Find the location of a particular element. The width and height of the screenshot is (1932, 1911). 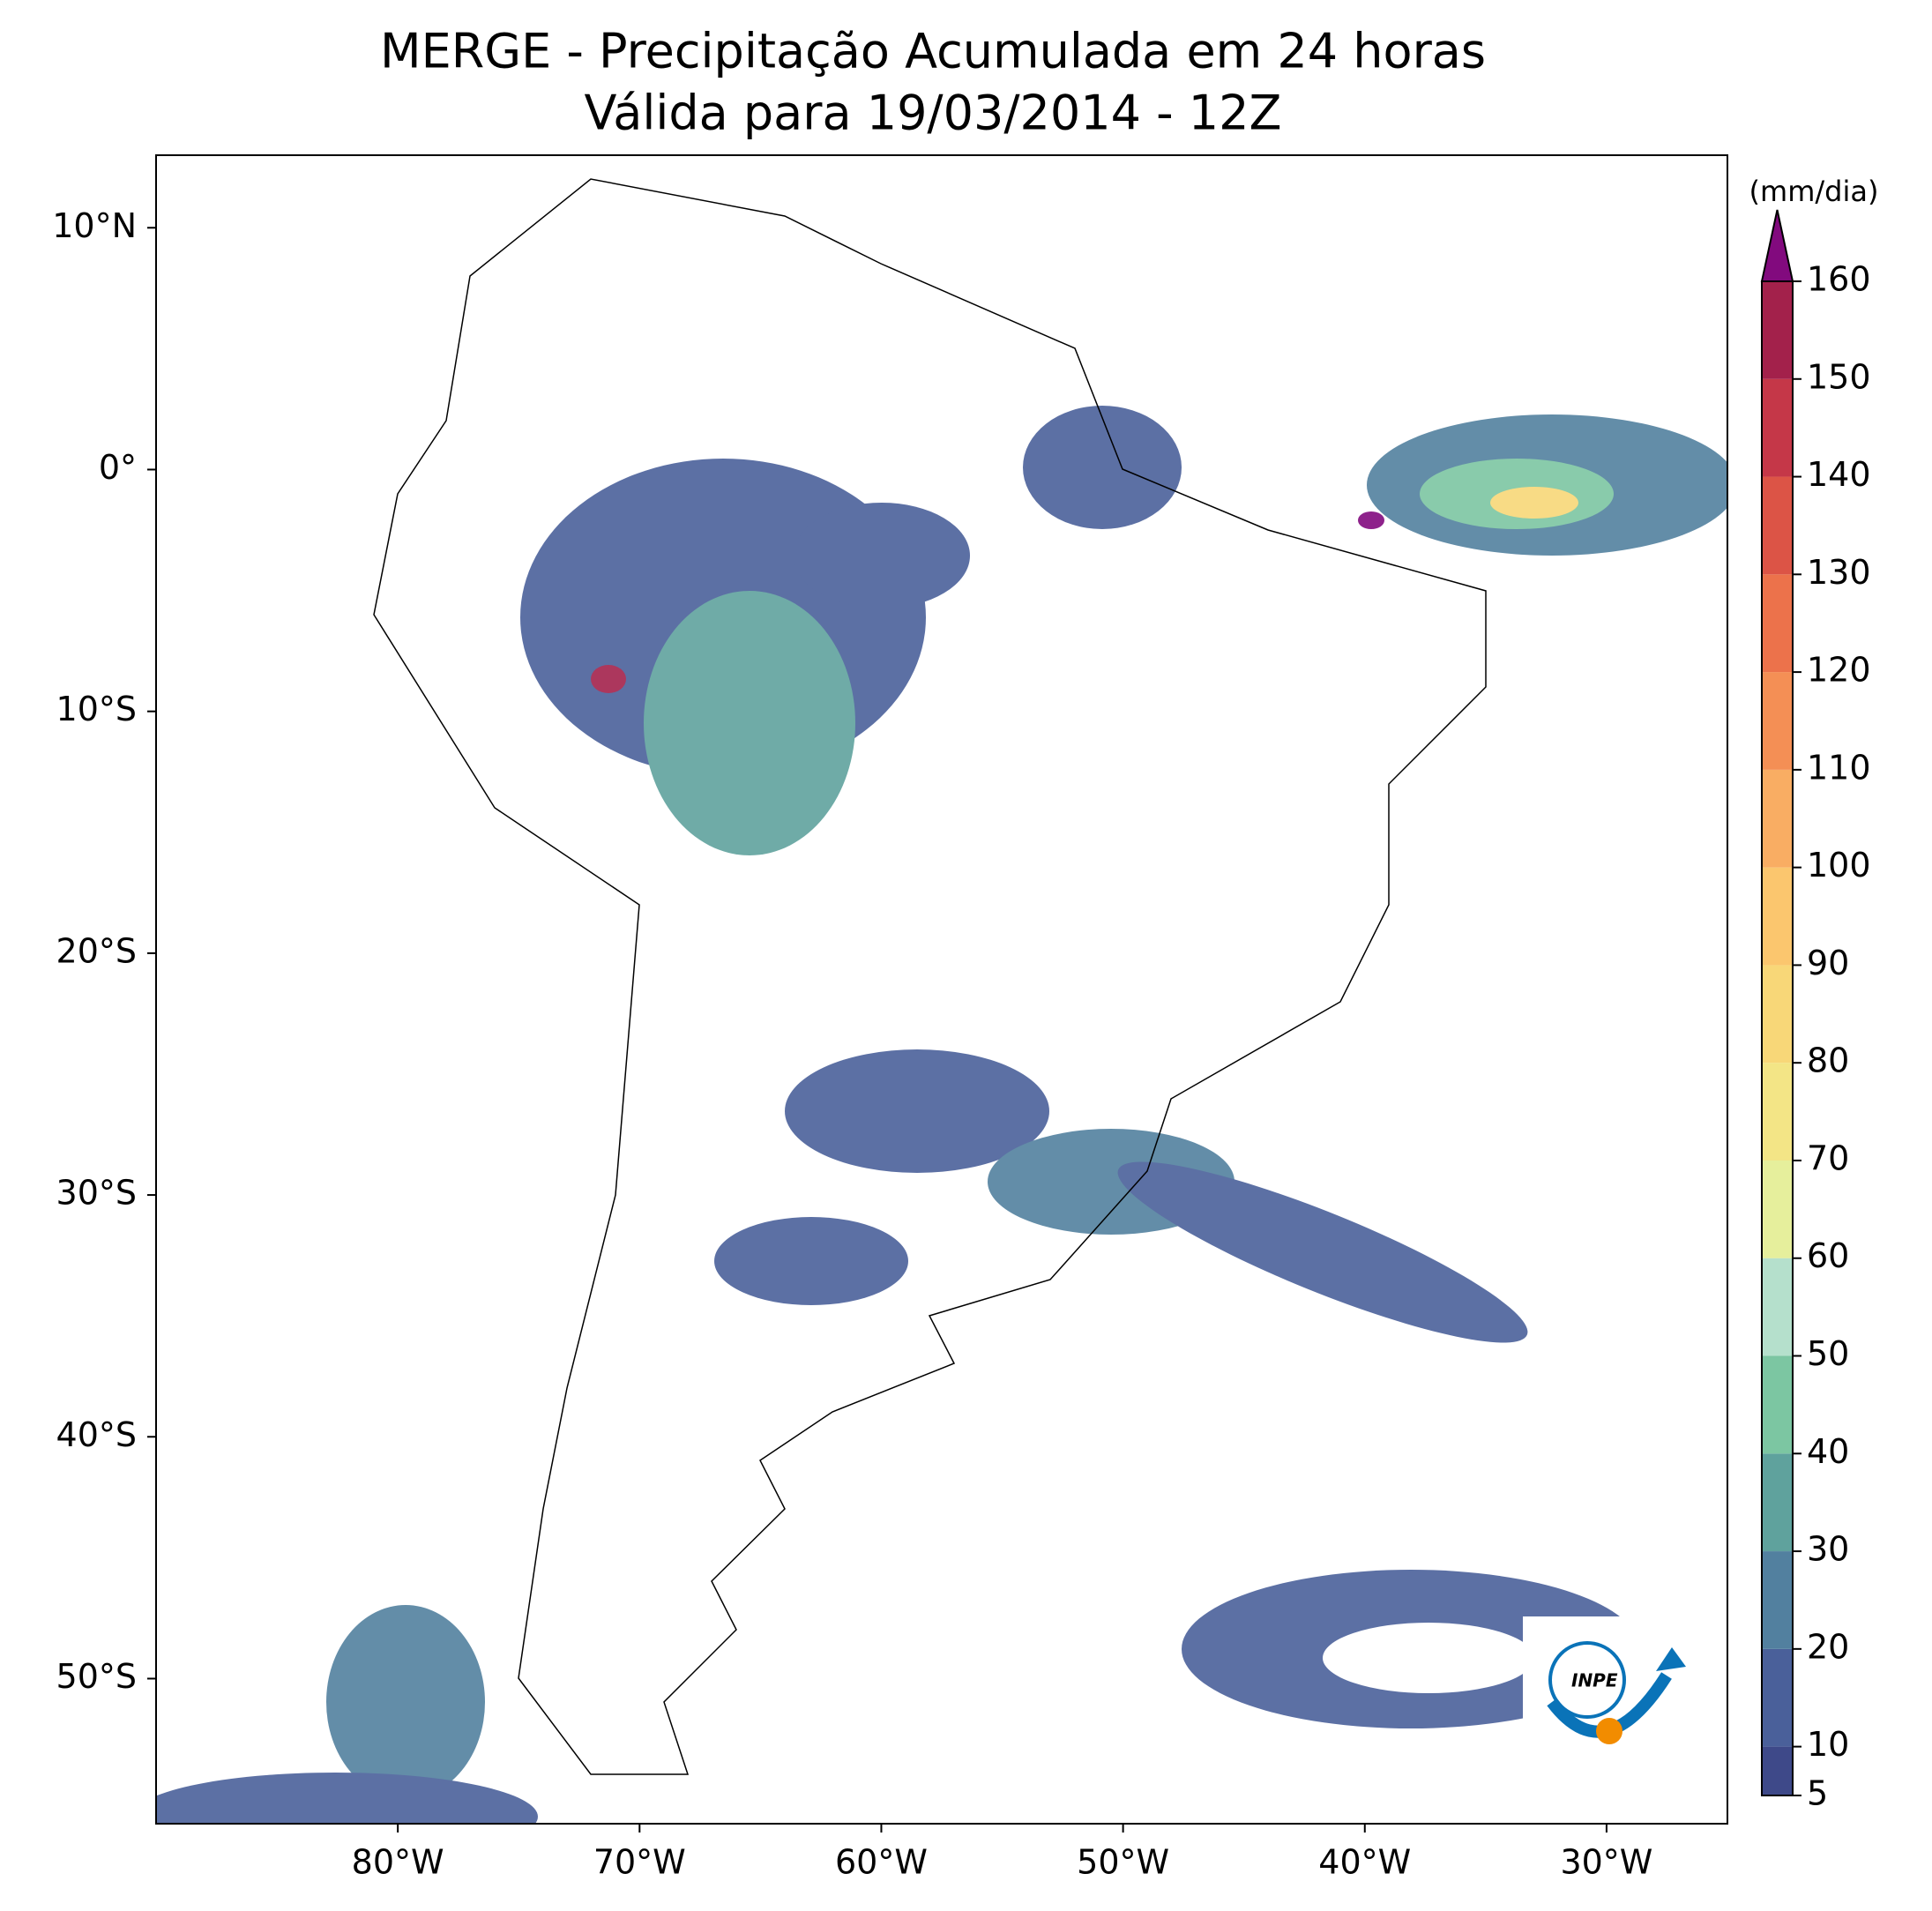

x-tick-label: 50°W is located at coordinates (1123, 1863).